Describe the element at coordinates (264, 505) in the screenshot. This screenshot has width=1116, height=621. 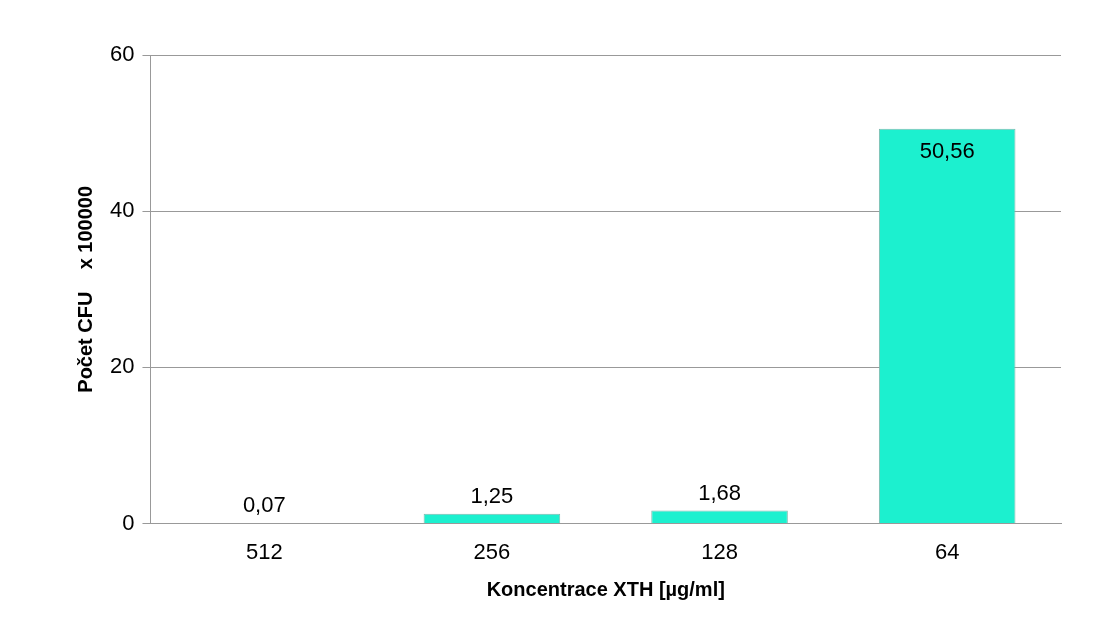
I see `data-label: 0,07` at that location.